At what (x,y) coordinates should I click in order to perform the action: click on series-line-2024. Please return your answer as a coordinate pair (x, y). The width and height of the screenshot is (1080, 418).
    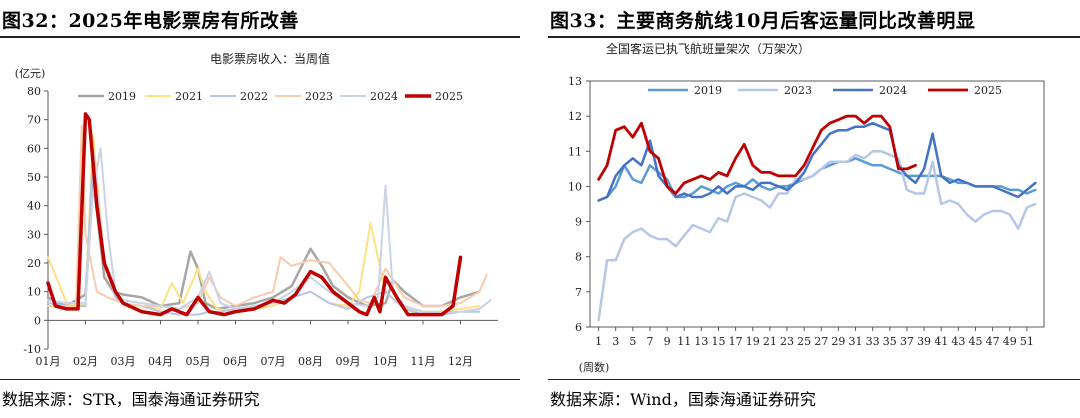
    Looking at the image, I should click on (817, 161).